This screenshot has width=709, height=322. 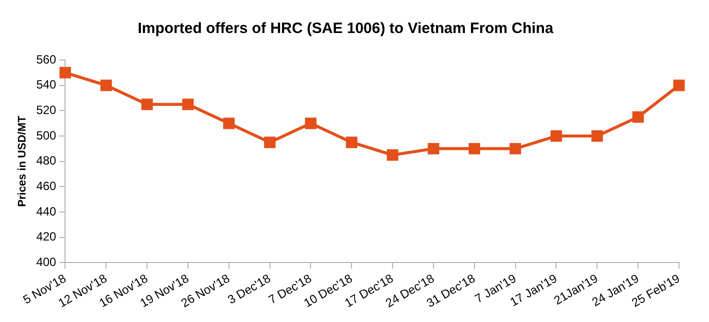 What do you see at coordinates (46, 186) in the screenshot?
I see `y-tick-label: 460` at bounding box center [46, 186].